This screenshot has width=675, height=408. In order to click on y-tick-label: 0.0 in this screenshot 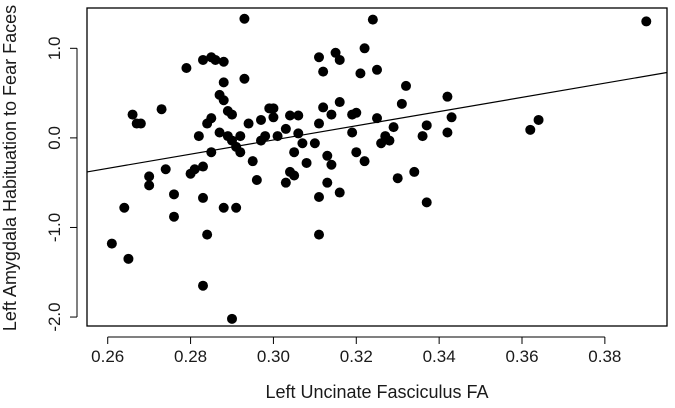, I will do `click(54, 138)`.